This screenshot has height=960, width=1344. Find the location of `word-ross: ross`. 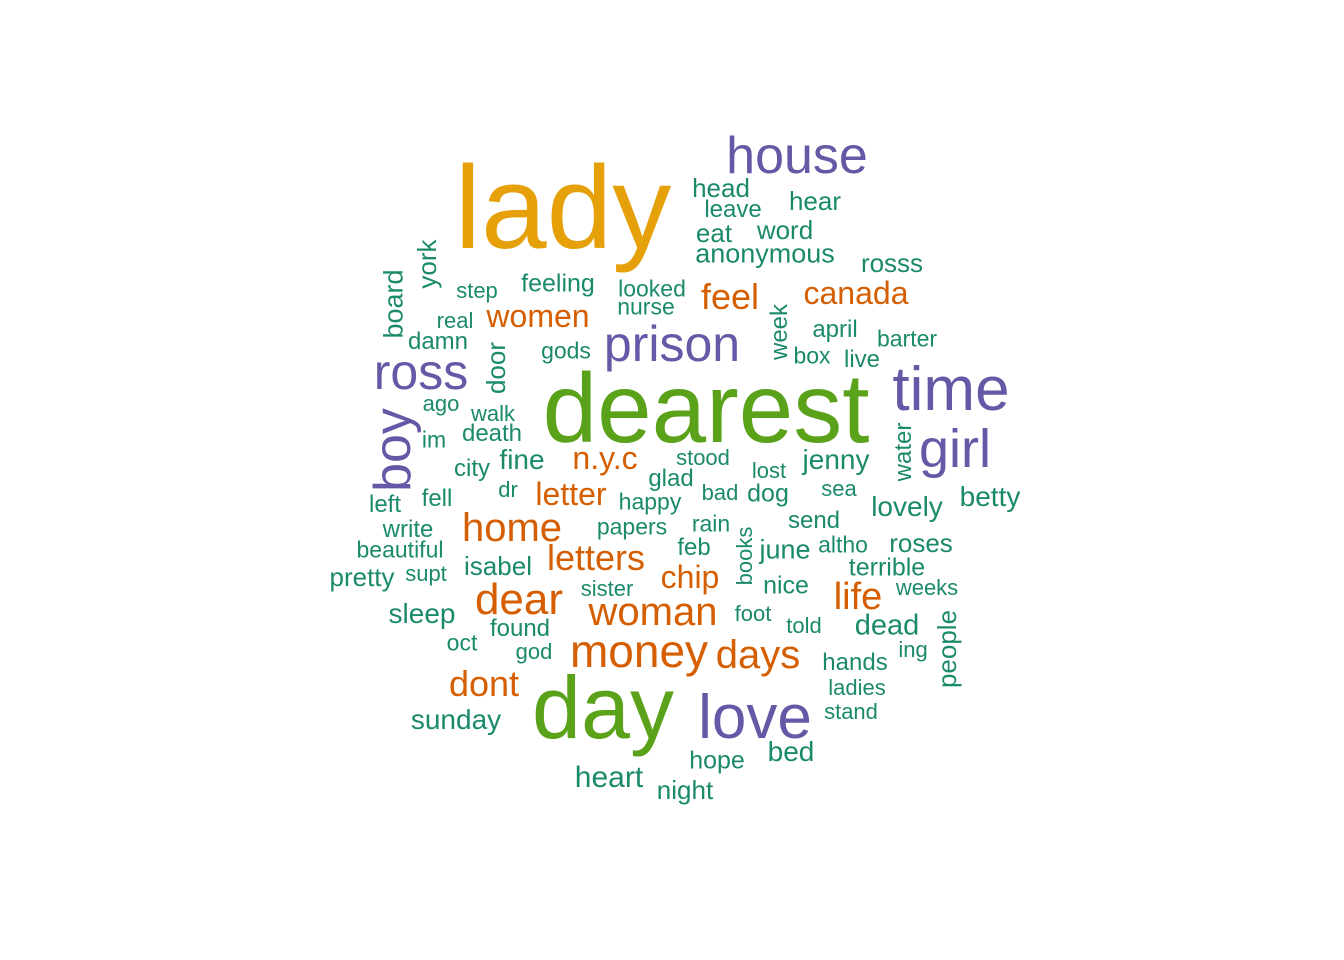

word-ross: ross is located at coordinates (421, 372).